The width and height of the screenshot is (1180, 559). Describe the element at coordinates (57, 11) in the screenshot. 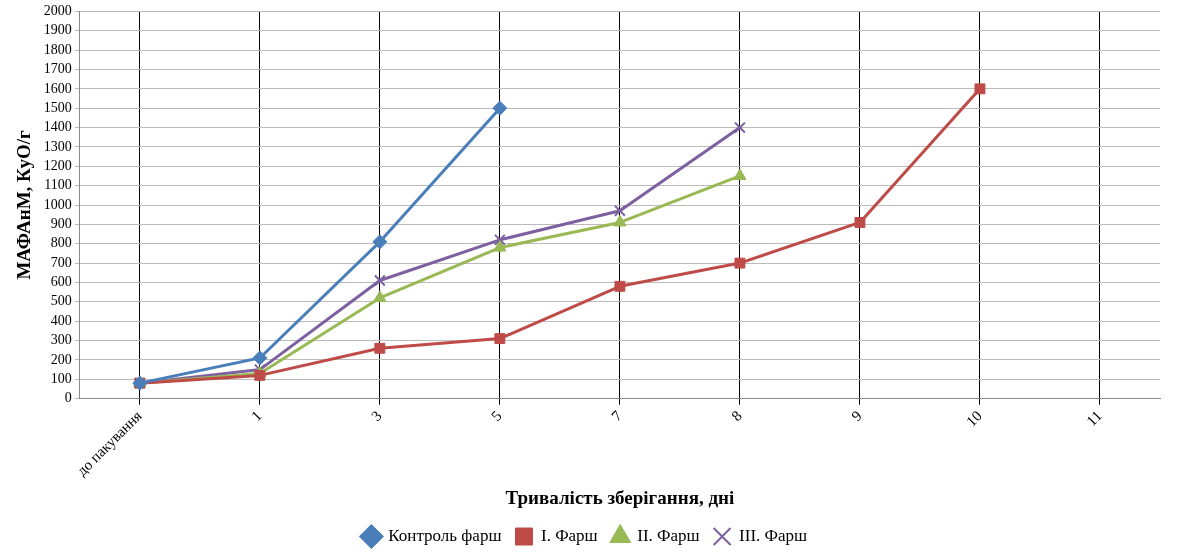

I see `y-tick-label: 2000` at that location.